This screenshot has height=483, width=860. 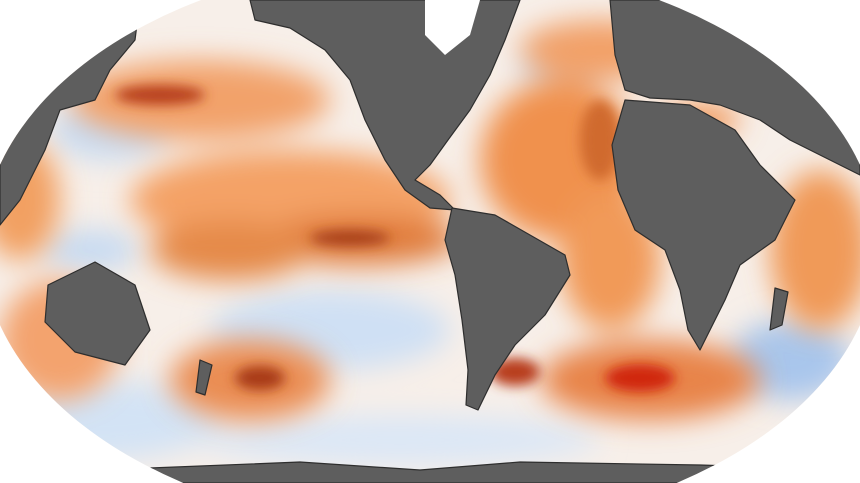 What do you see at coordinates (494, 472) in the screenshot?
I see `antarctica` at bounding box center [494, 472].